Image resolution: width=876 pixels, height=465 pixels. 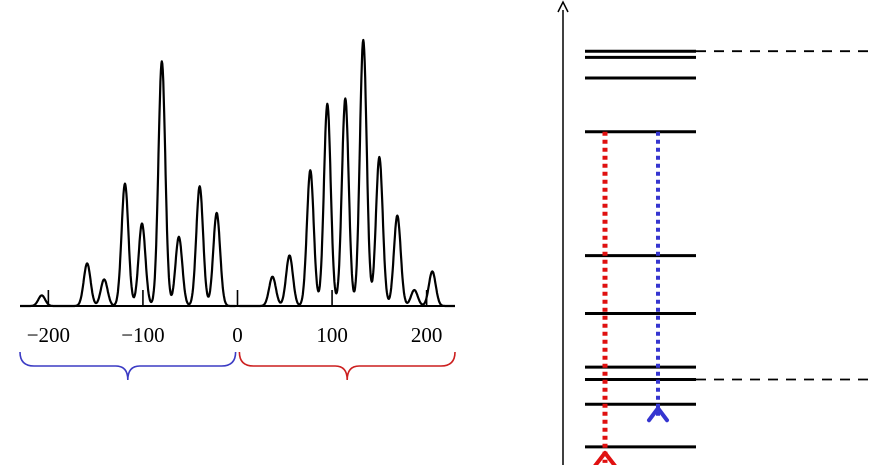 I want to click on energy-levels, so click(x=640, y=249).